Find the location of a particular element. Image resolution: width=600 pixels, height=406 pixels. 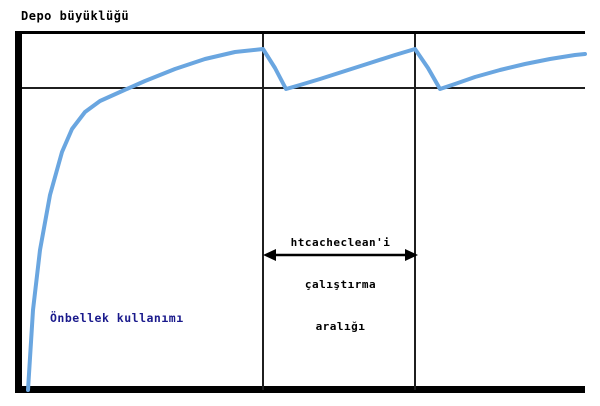

interval-annotation-line-3: aralığı is located at coordinates (340, 326).